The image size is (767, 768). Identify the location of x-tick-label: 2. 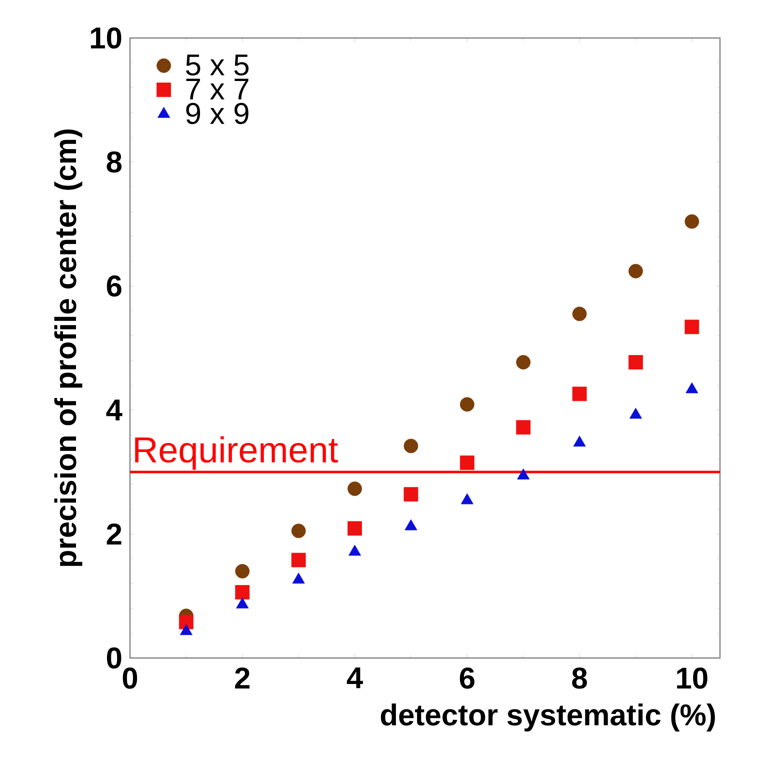
(242, 678).